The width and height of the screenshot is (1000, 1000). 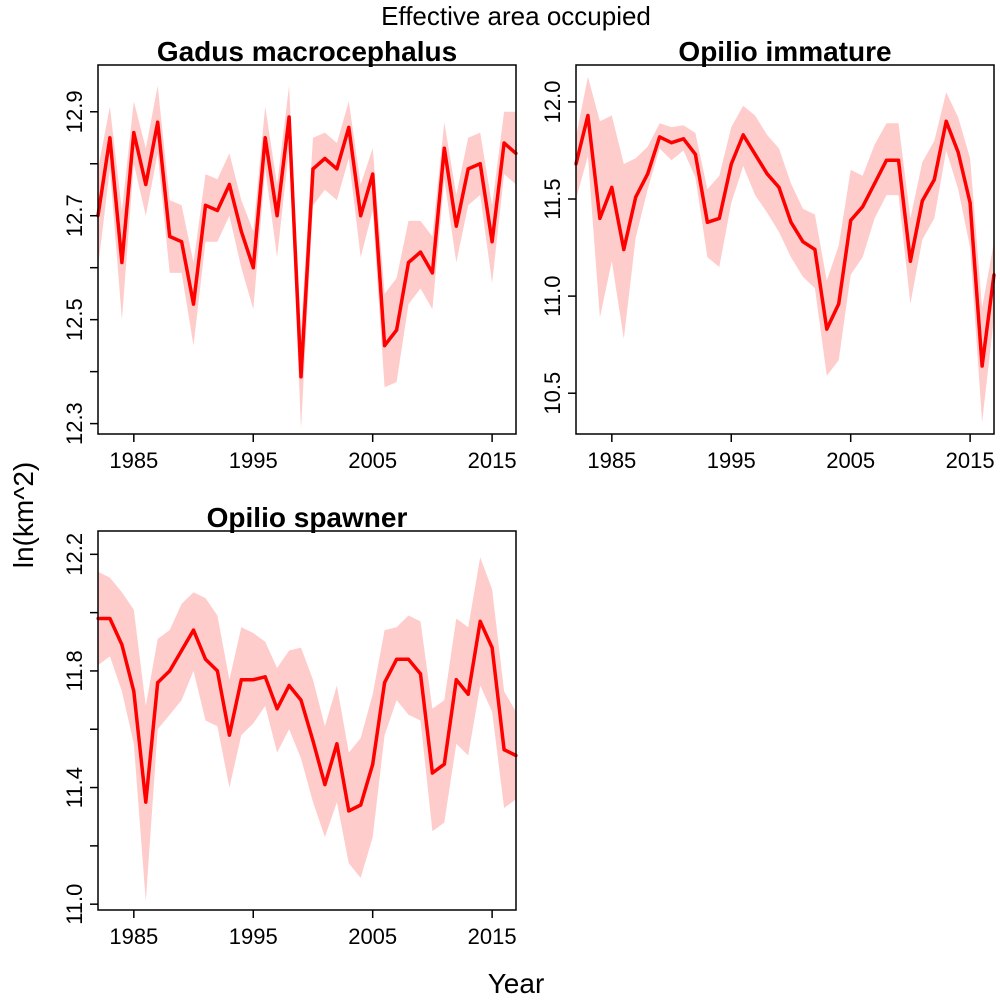 What do you see at coordinates (307, 517) in the screenshot?
I see `panel-title: Opilio spawner` at bounding box center [307, 517].